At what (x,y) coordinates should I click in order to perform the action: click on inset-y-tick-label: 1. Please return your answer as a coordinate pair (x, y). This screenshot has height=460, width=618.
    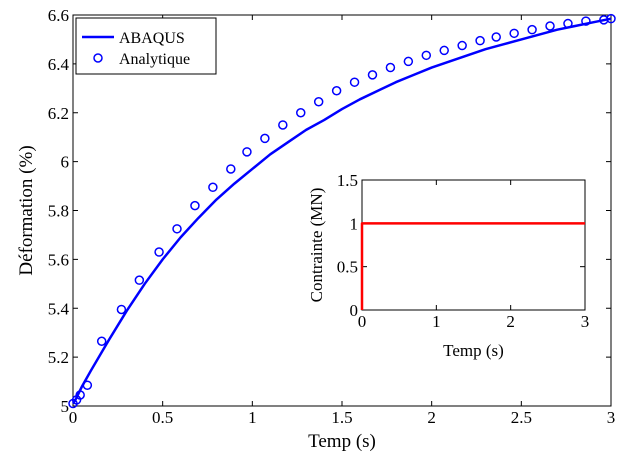
    Looking at the image, I should click on (354, 223).